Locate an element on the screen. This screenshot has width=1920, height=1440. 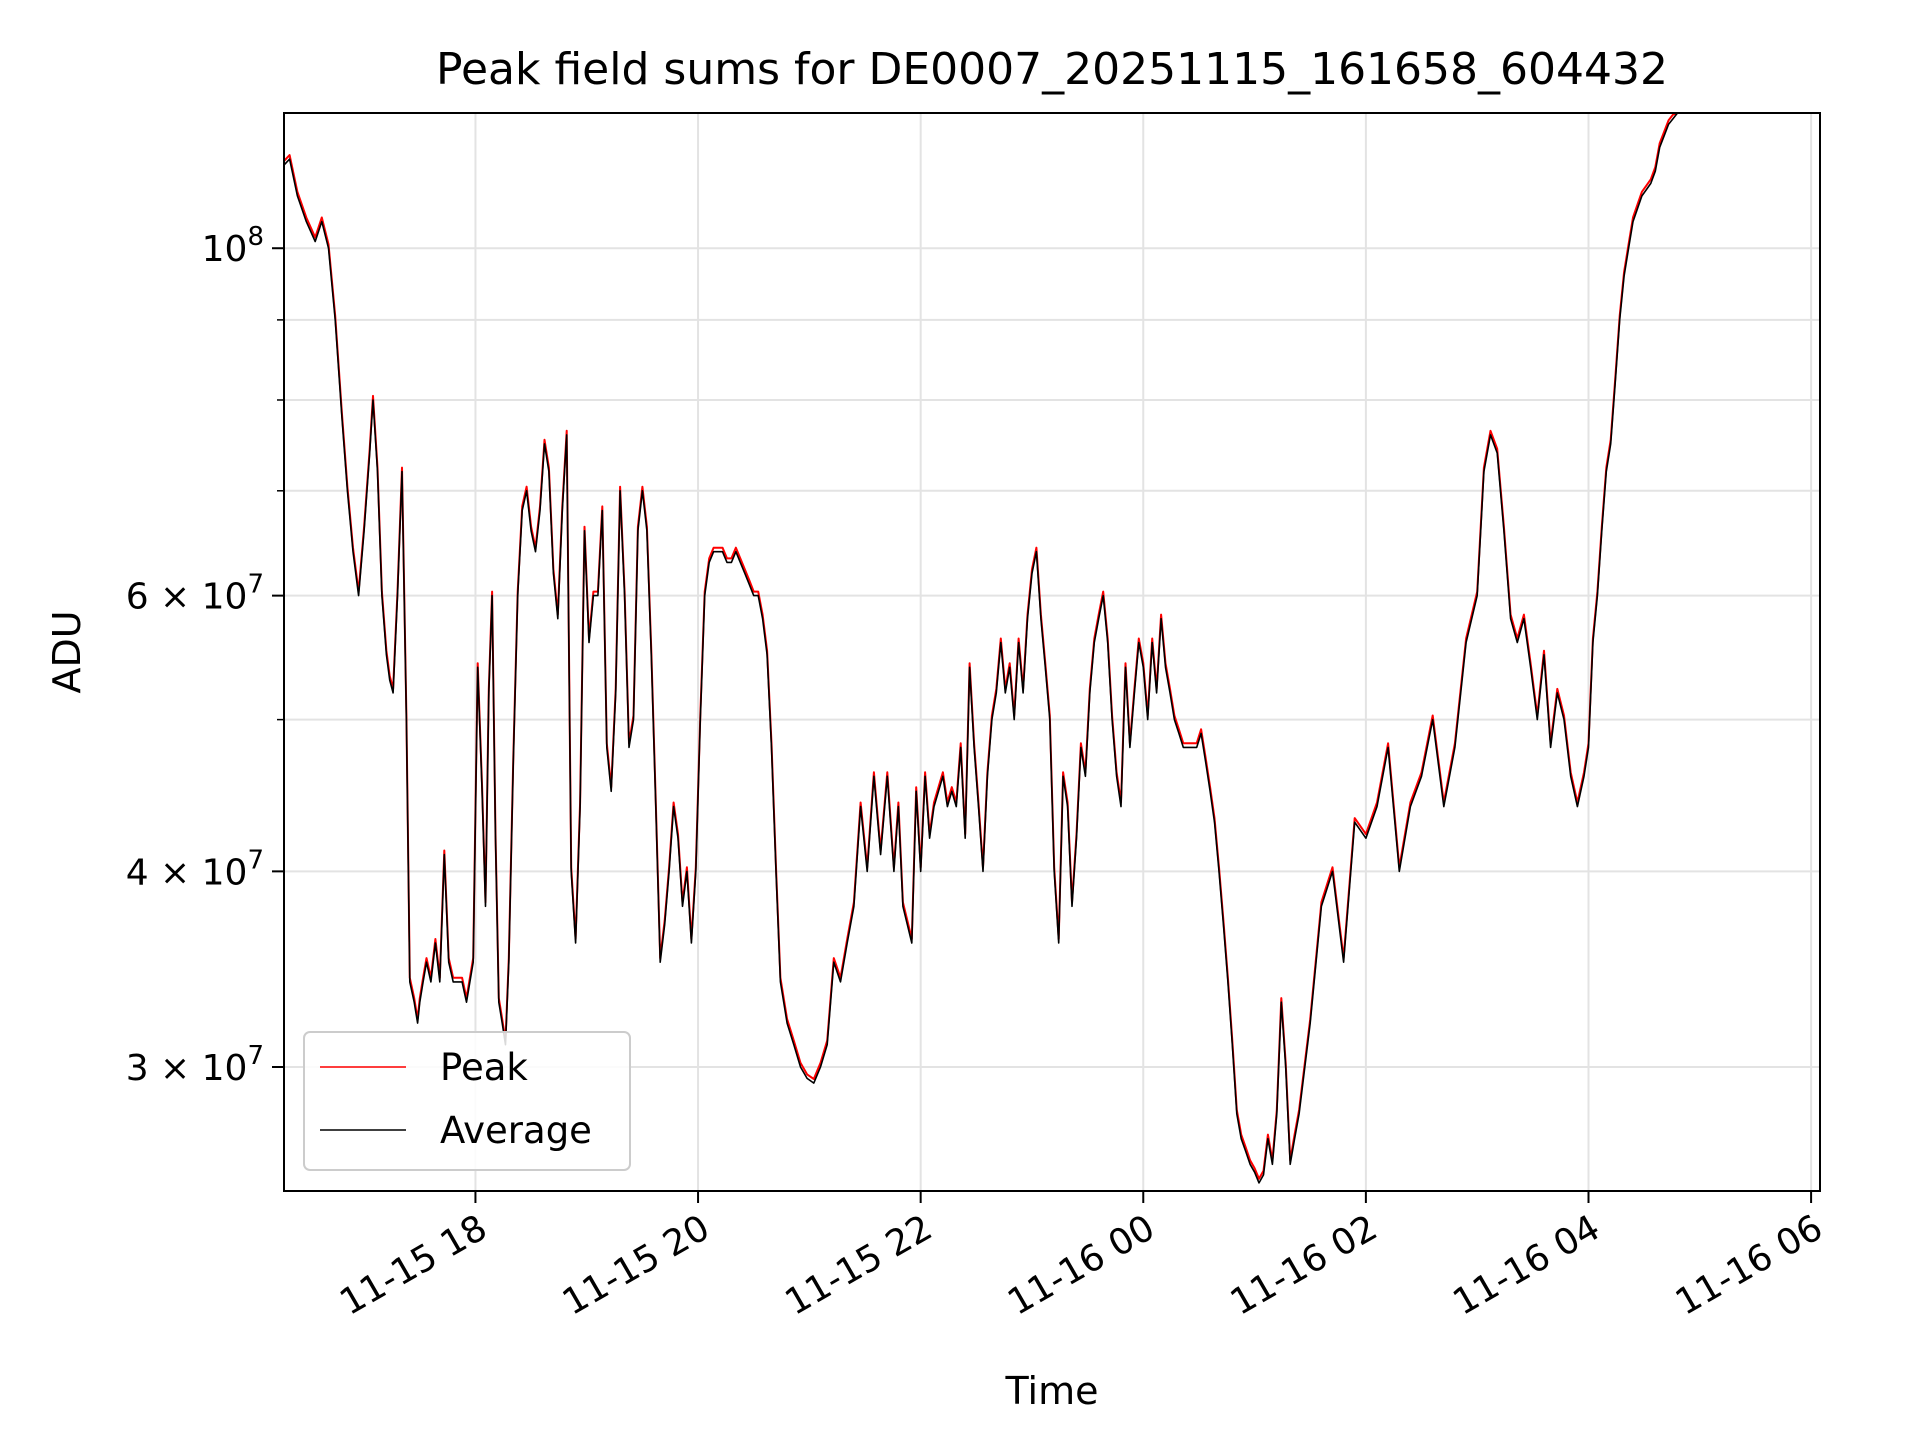
y-tick-exponent: 8 is located at coordinates (255, 237).